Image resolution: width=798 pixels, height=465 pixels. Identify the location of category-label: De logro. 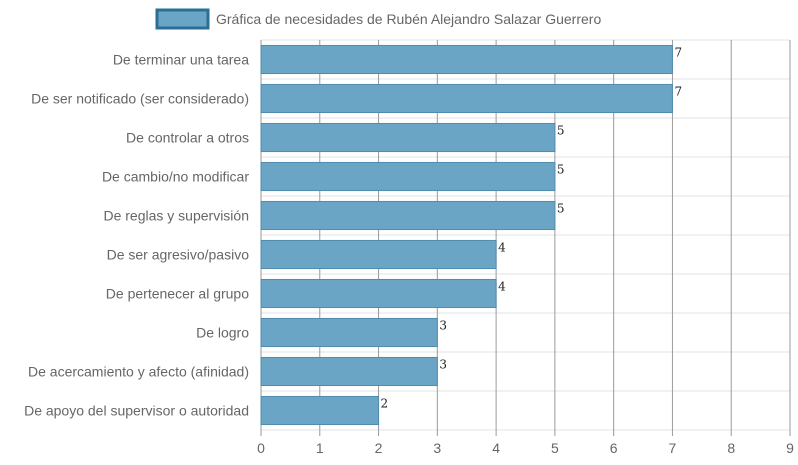
(222, 333).